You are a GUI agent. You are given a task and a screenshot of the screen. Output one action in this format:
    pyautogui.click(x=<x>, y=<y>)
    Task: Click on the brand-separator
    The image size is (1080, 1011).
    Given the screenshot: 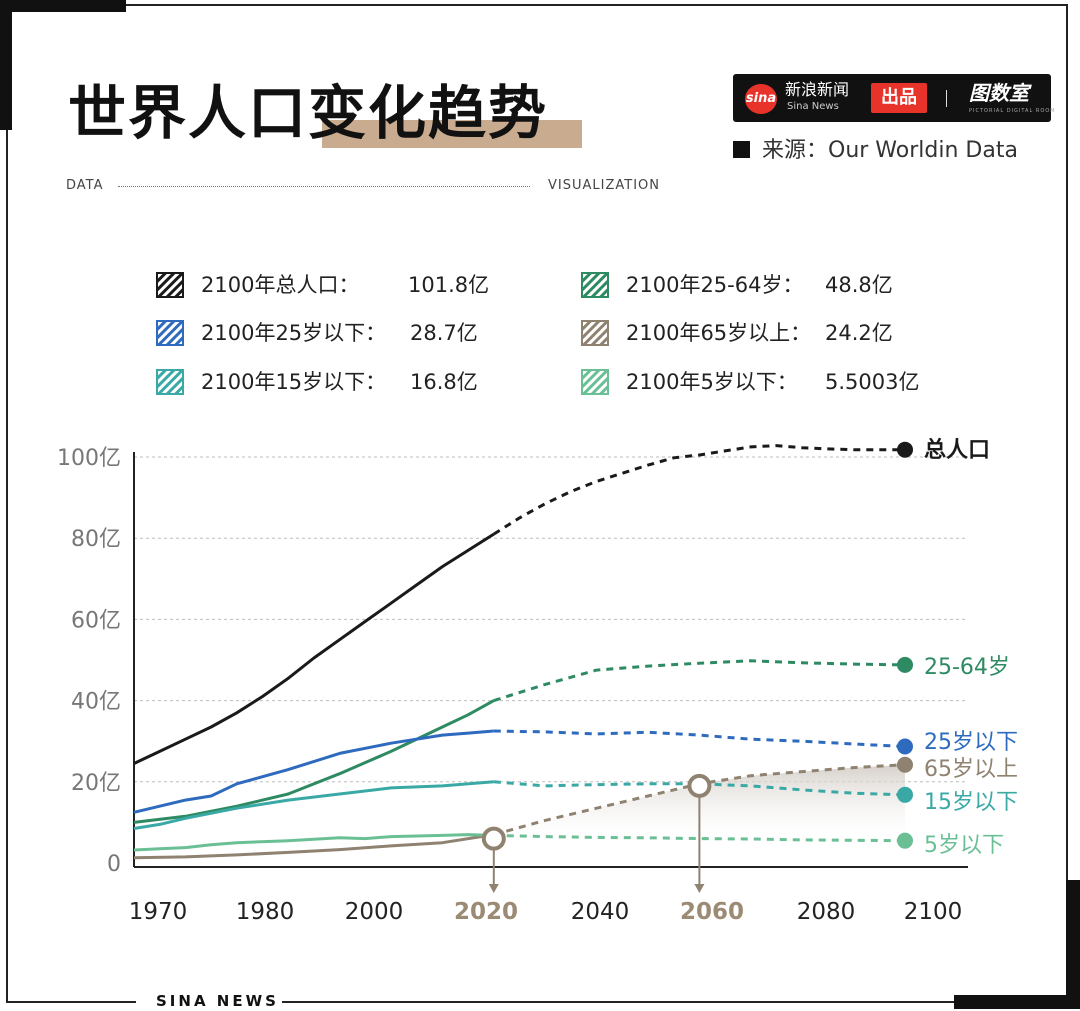 What is the action you would take?
    pyautogui.click(x=946, y=98)
    